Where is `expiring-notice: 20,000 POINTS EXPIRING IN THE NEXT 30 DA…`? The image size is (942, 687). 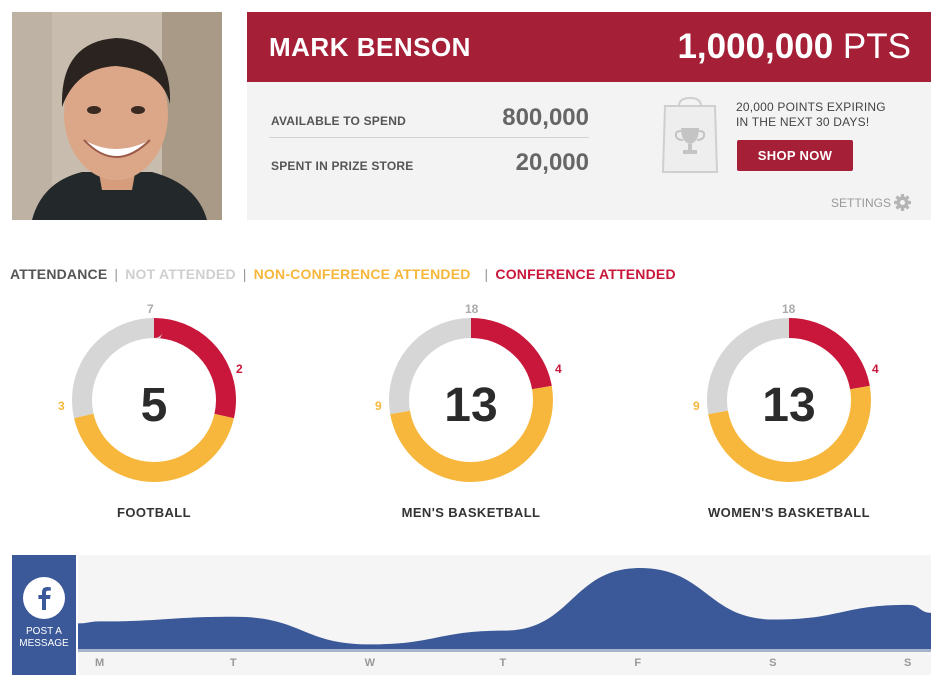 expiring-notice: 20,000 POINTS EXPIRING IN THE NEXT 30 DA… is located at coordinates (831, 115).